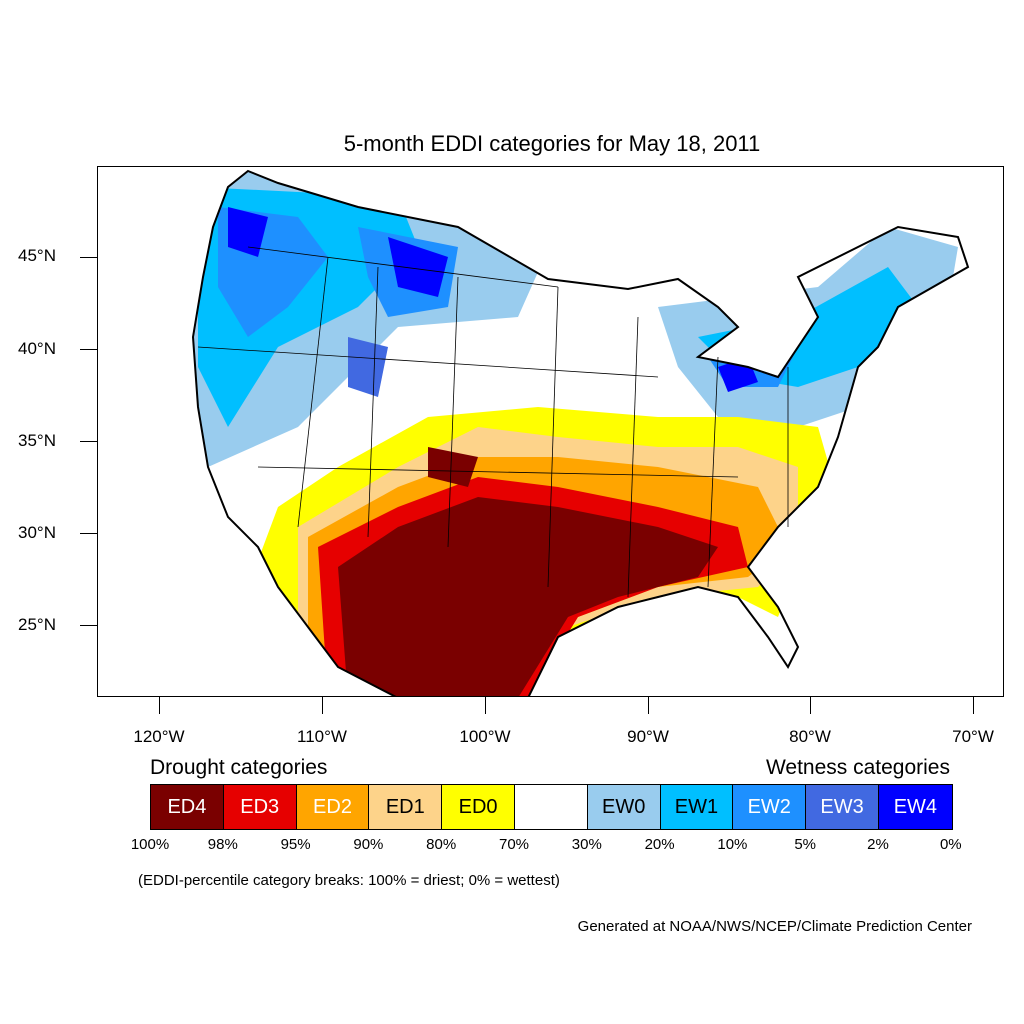 This screenshot has width=1024, height=1024. What do you see at coordinates (648, 736) in the screenshot?
I see `lon-label-90: 90°W` at bounding box center [648, 736].